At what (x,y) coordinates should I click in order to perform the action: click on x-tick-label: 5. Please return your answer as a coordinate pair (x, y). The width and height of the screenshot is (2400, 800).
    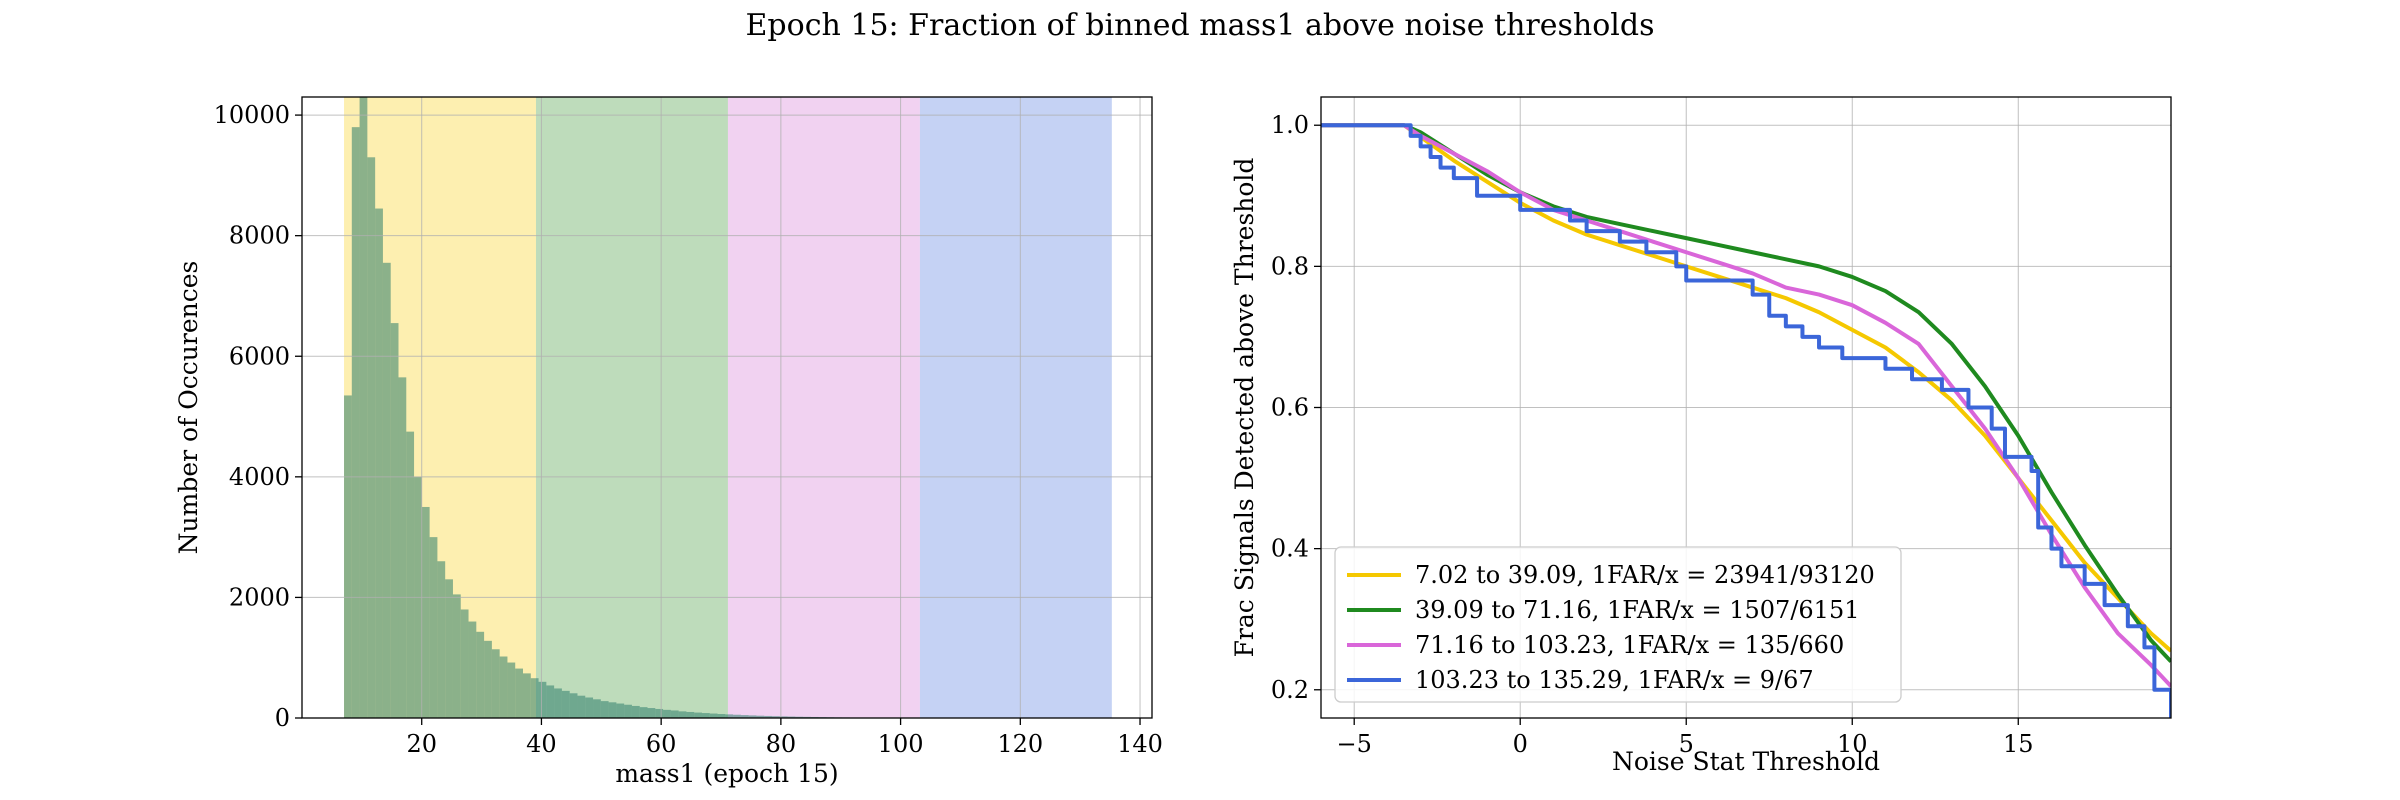
    Looking at the image, I should click on (1686, 744).